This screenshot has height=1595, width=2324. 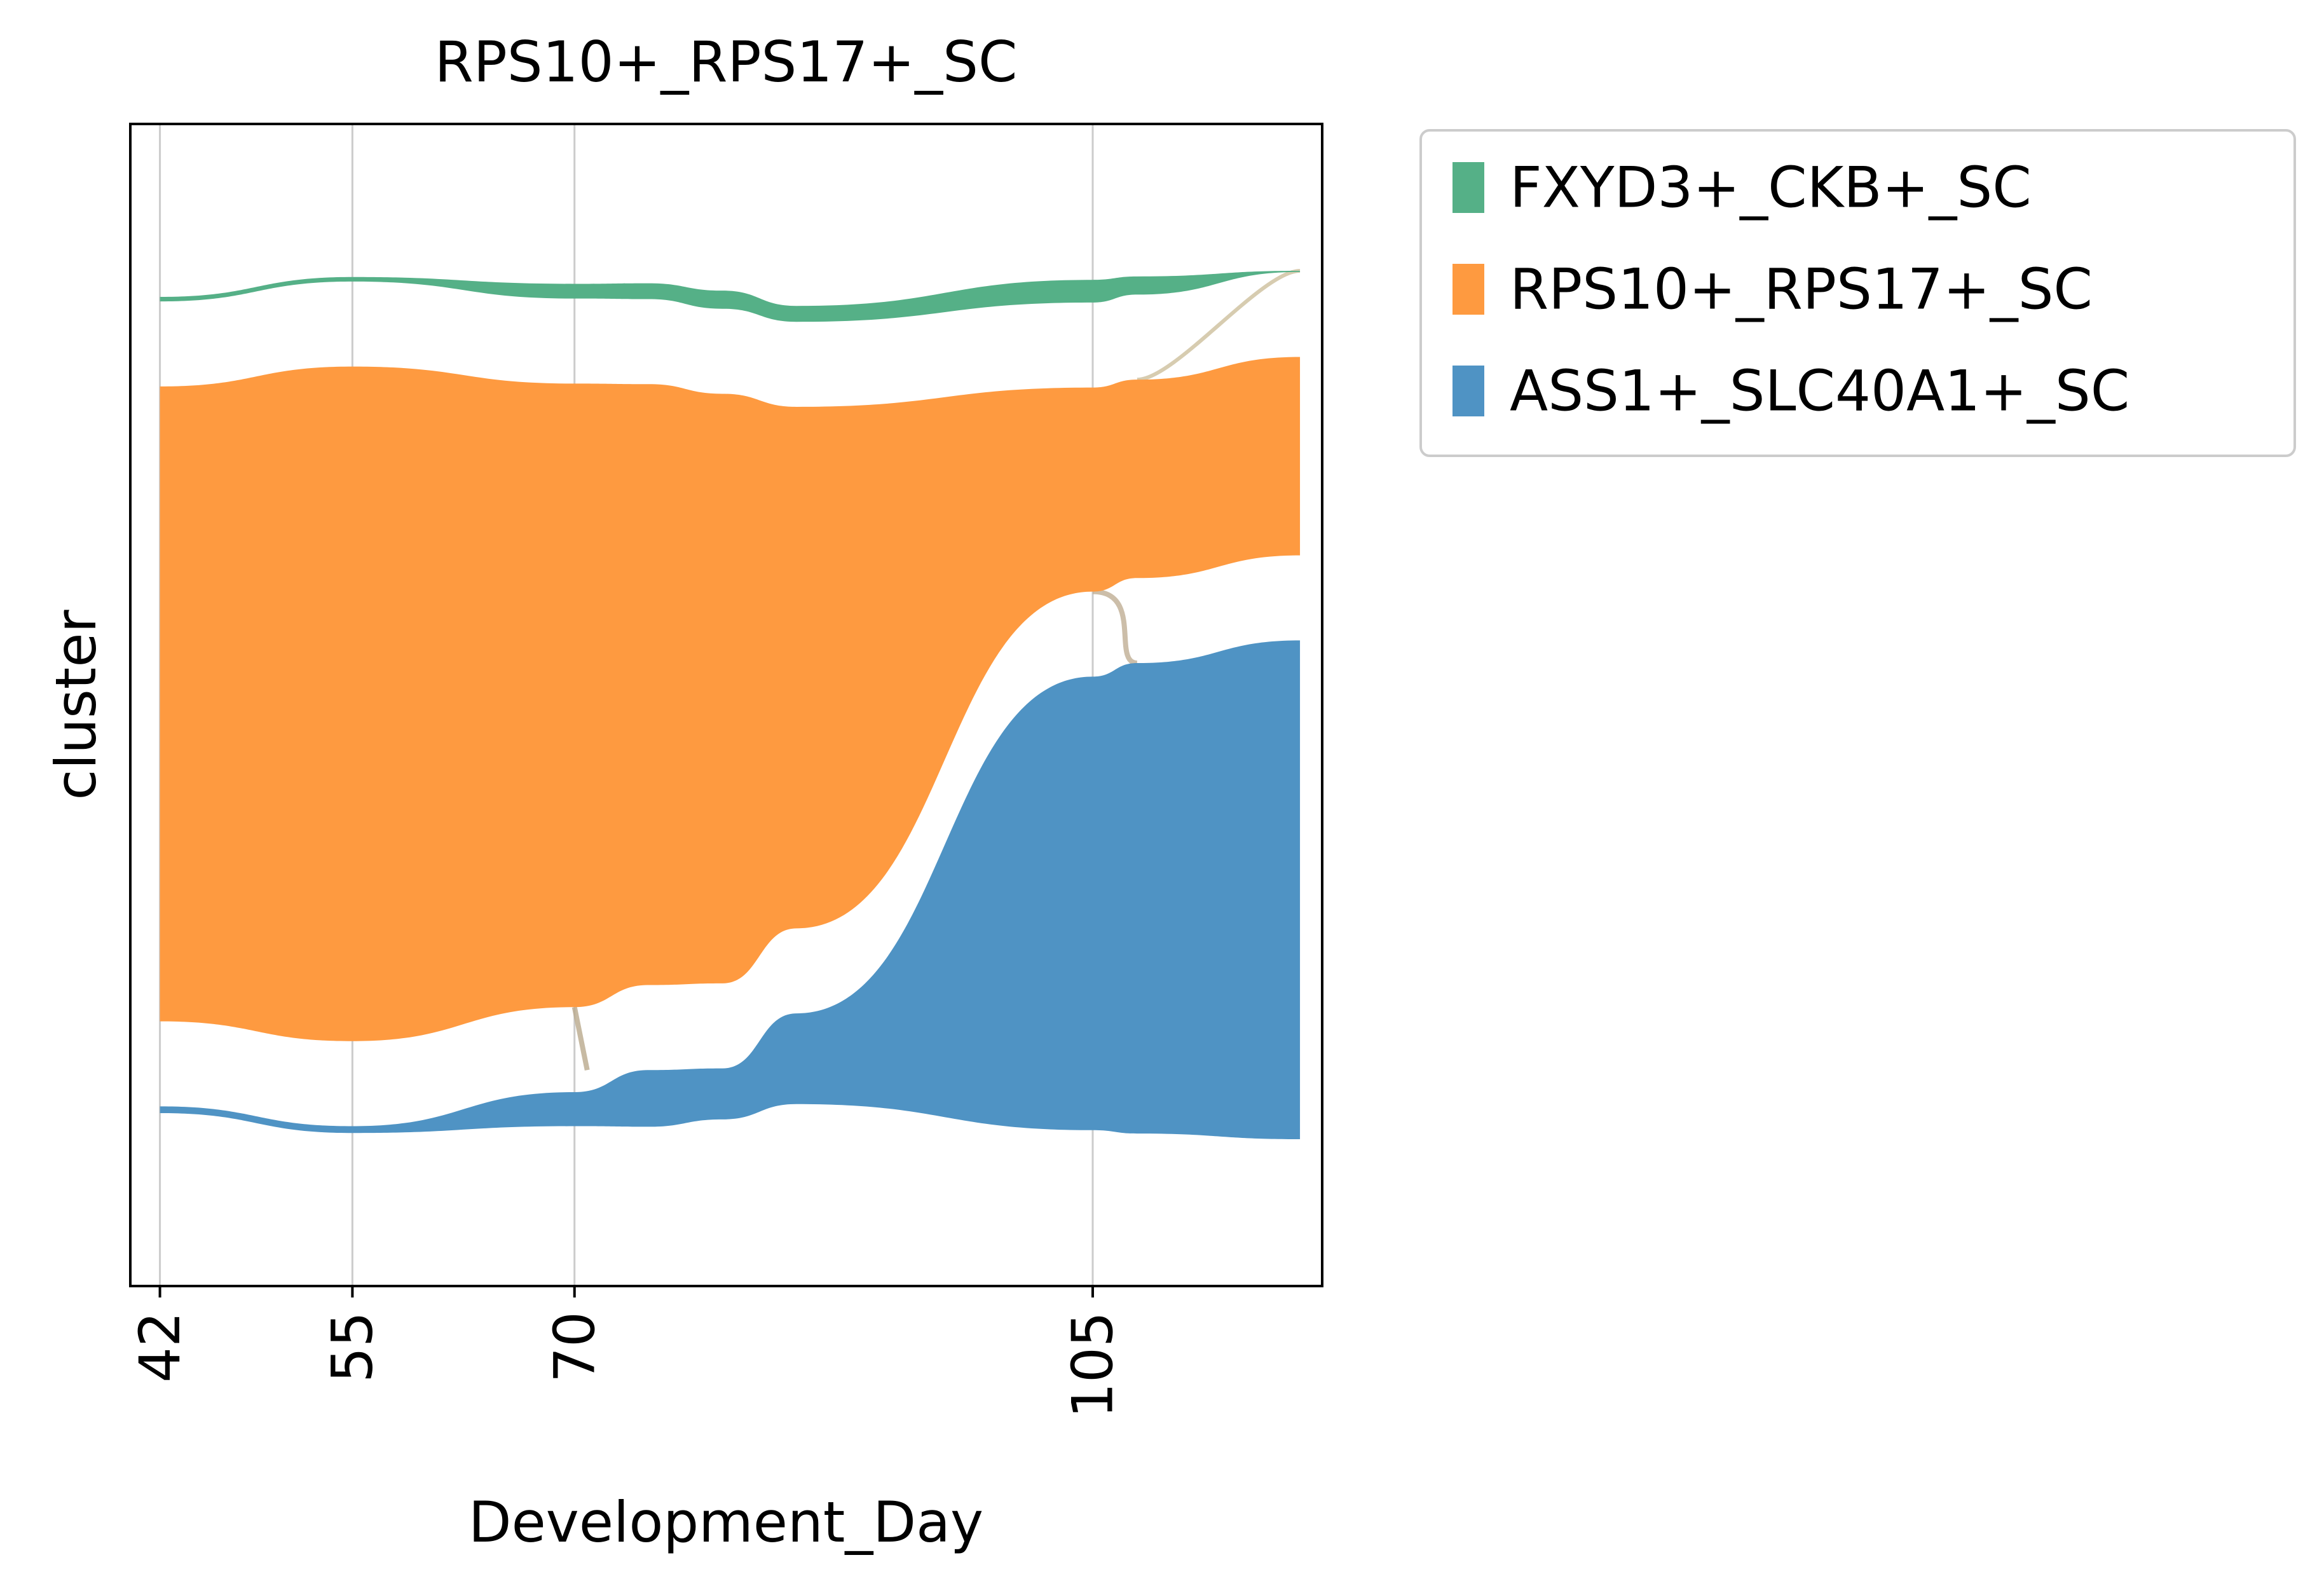 I want to click on legend-label-1: FXYD3+_CKB+_SC, so click(x=1771, y=188).